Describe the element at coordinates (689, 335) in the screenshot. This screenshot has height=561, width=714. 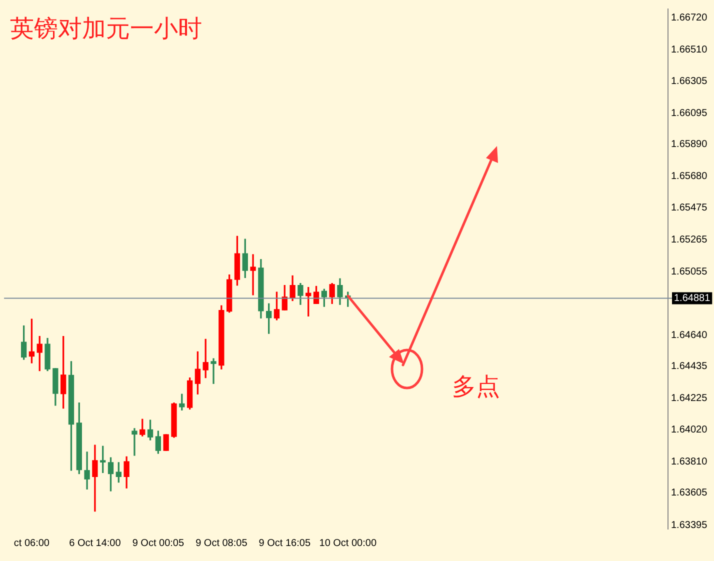
I see `y-tick-label: 1.64640` at that location.